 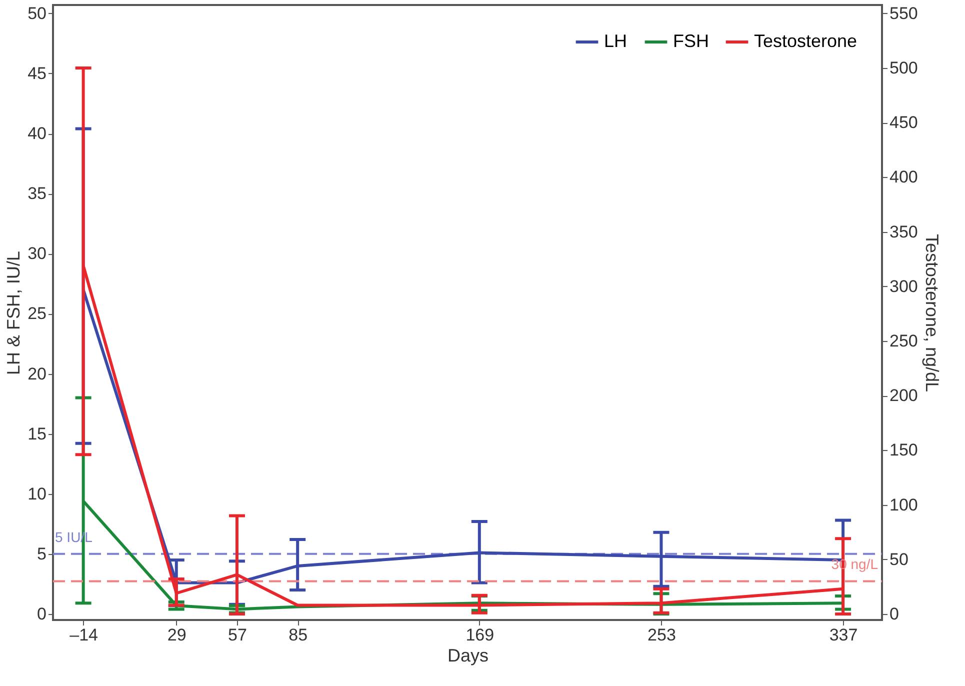 I want to click on y2-tick-label: 550, so click(x=904, y=13).